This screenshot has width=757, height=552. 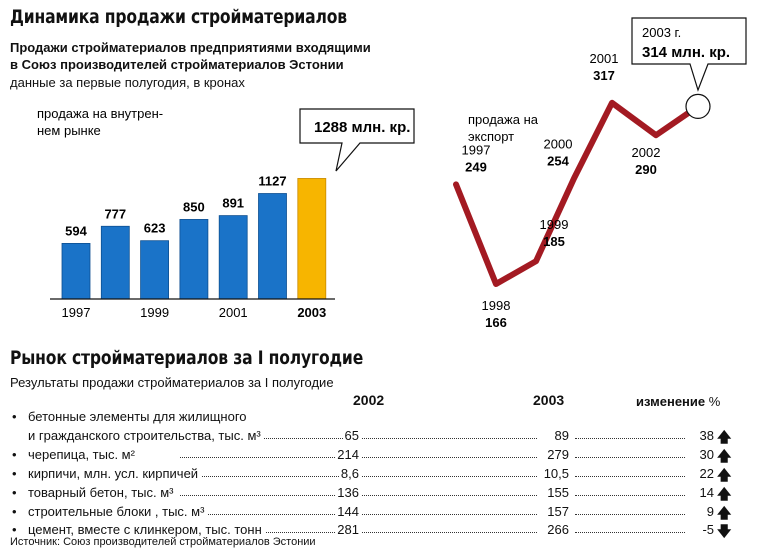 What do you see at coordinates (496, 322) in the screenshot?
I see `point-value-1998: 166` at bounding box center [496, 322].